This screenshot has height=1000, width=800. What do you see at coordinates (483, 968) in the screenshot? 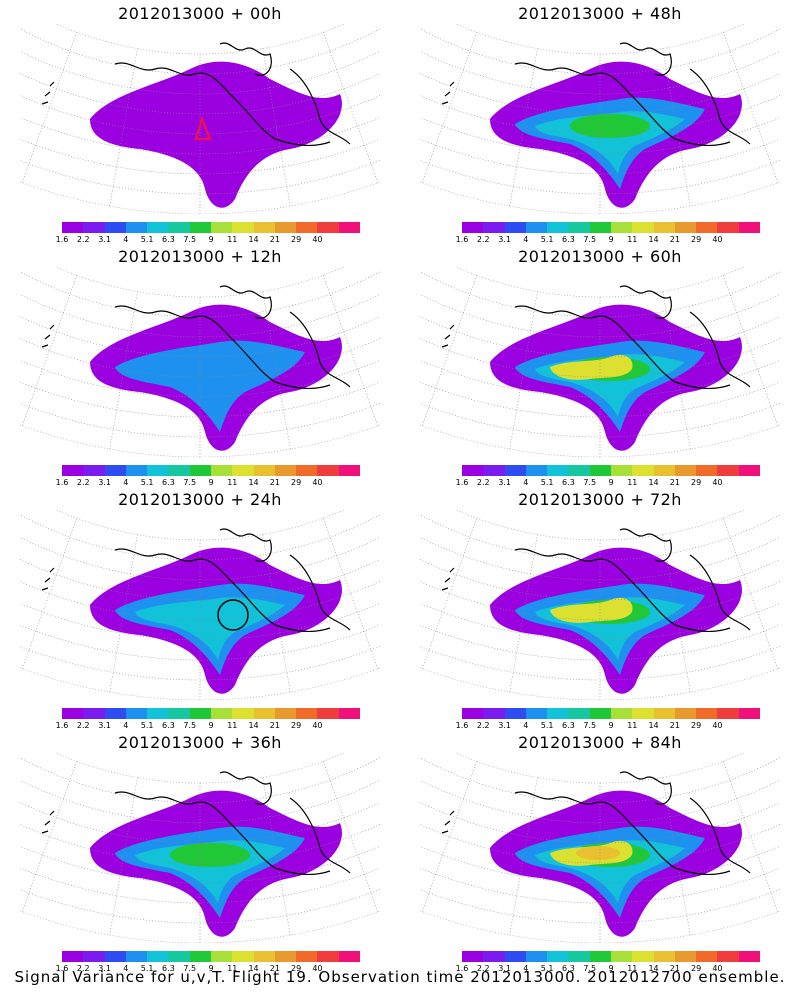
I see `colorbar-label: 2.2` at bounding box center [483, 968].